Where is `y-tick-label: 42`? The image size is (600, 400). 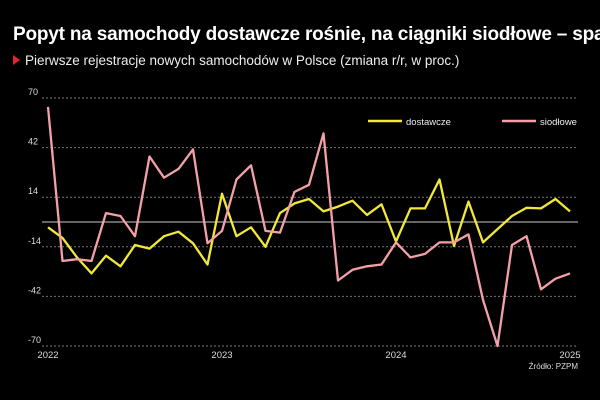 y-tick-label: 42 is located at coordinates (33, 142).